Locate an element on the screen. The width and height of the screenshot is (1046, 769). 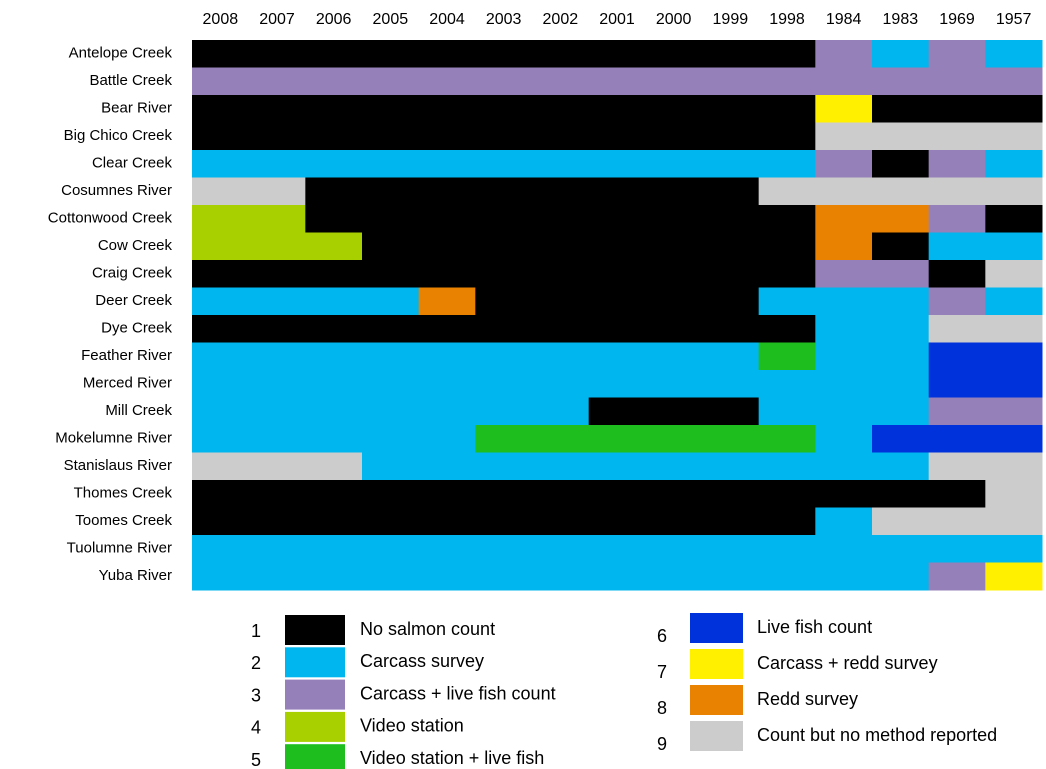
column-label: 2003 is located at coordinates (504, 19).